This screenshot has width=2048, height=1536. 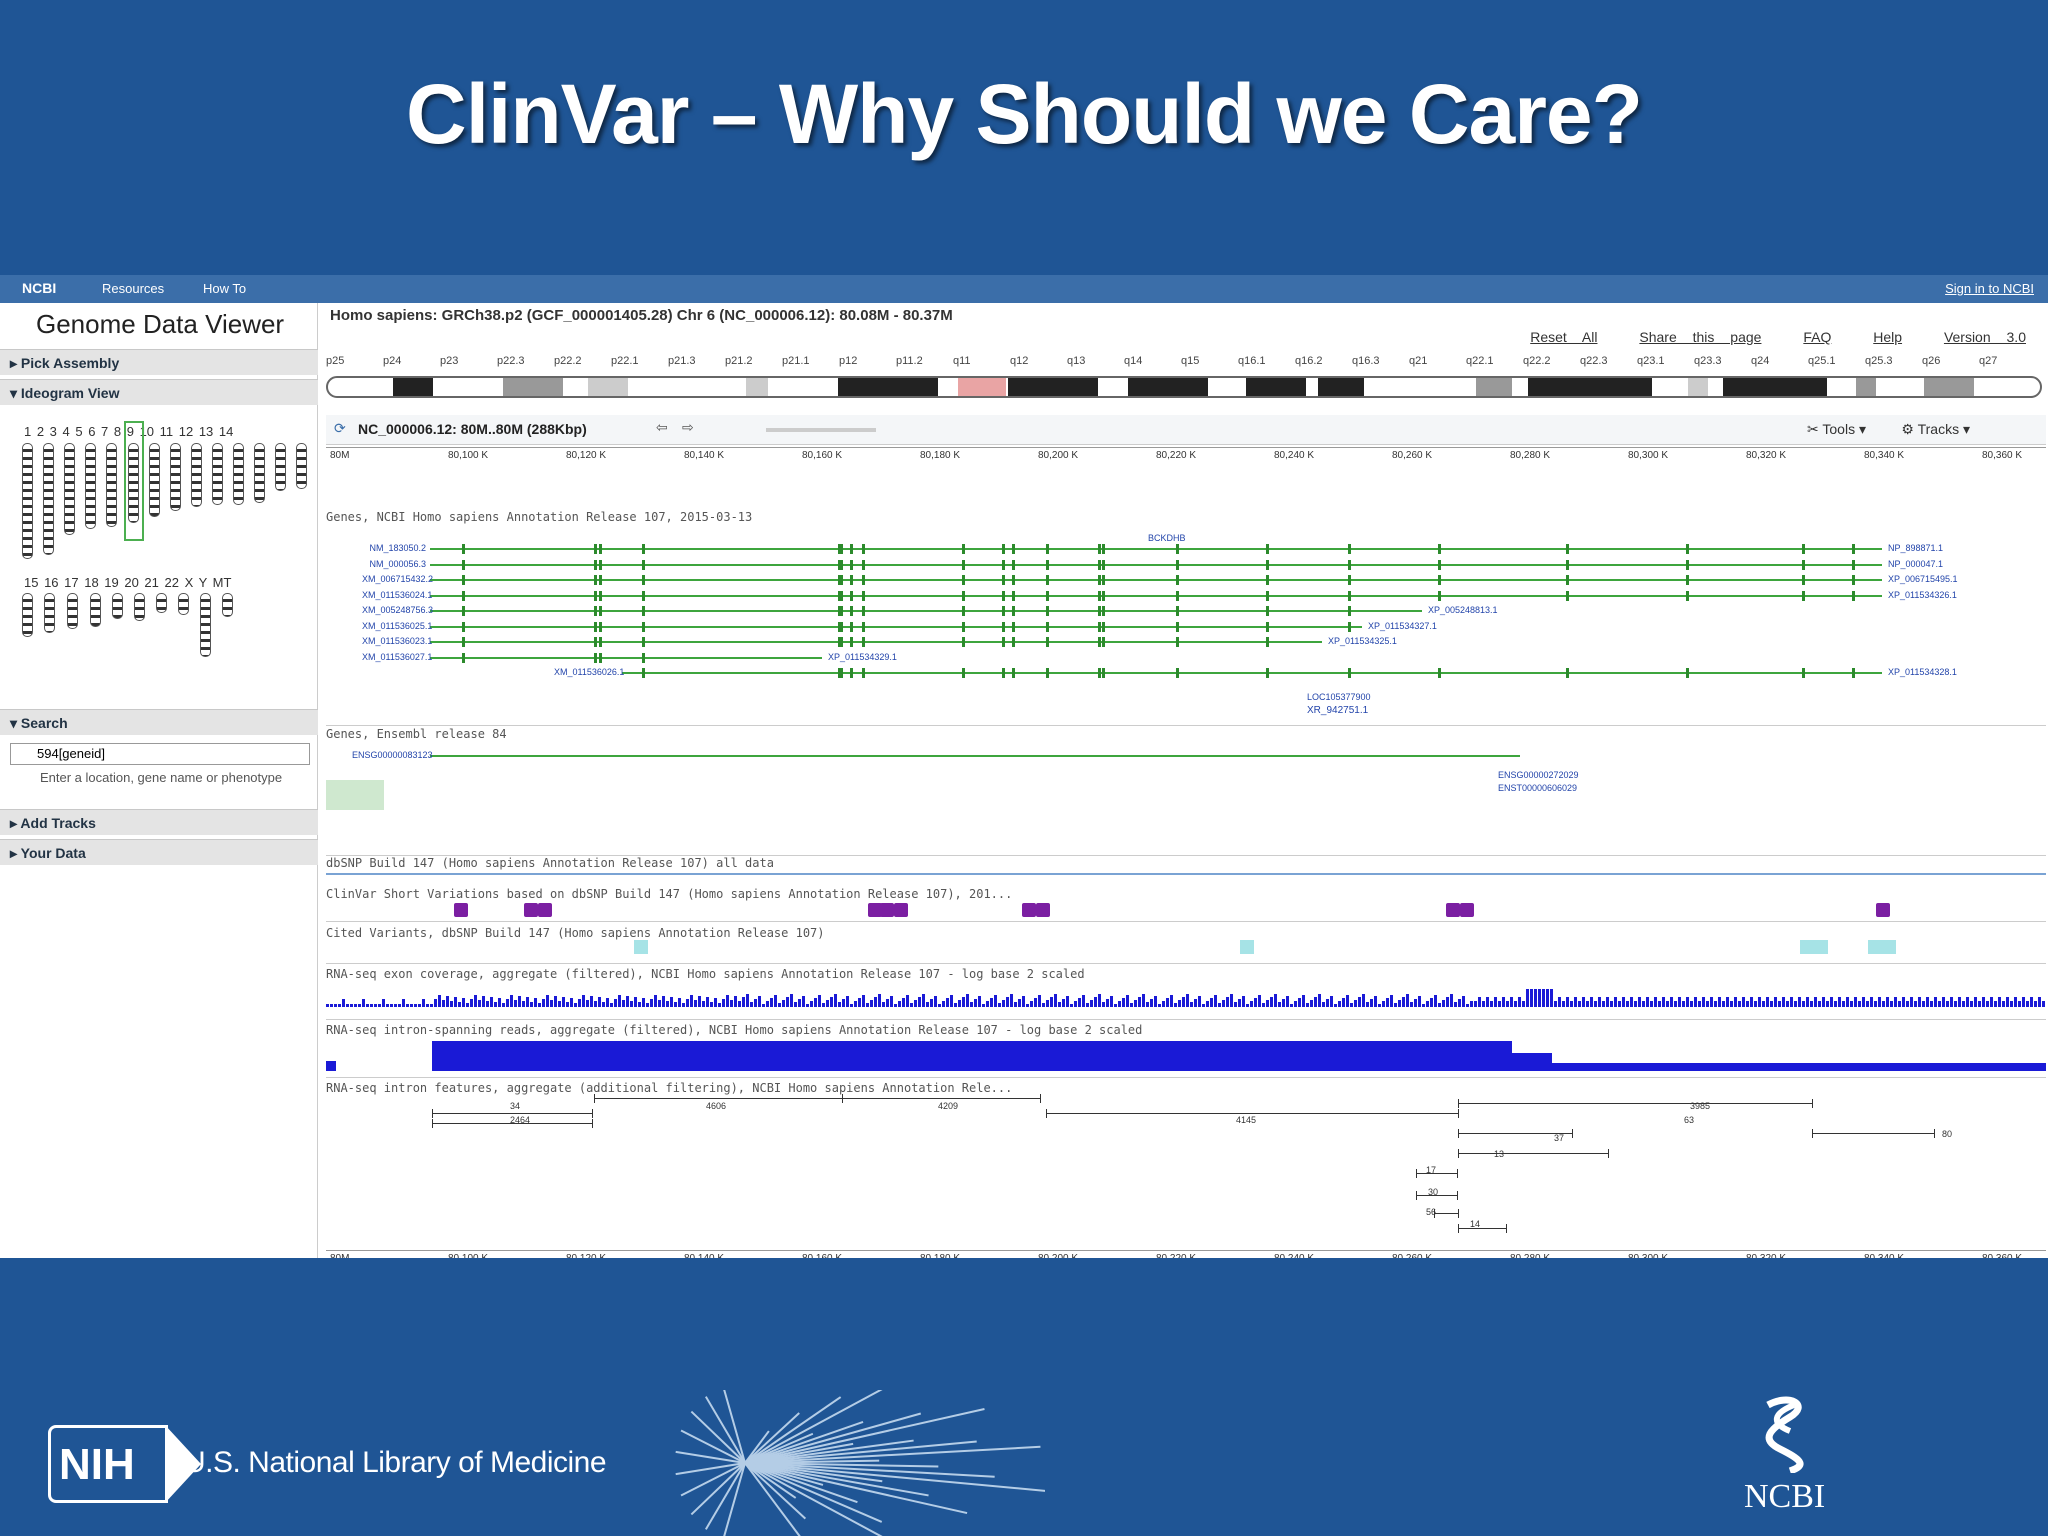 What do you see at coordinates (397, 548) in the screenshot?
I see `transcript-label-left: NM_183050.2` at bounding box center [397, 548].